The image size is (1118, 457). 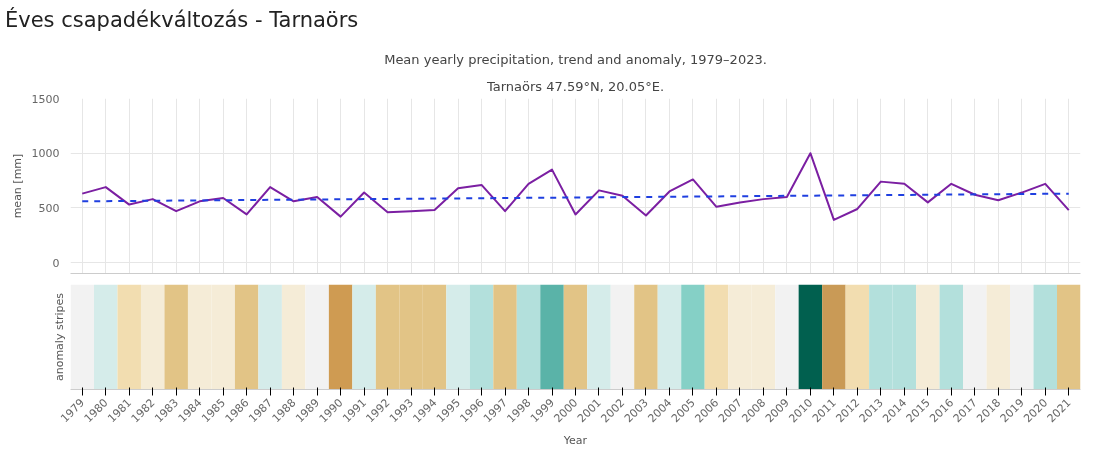 I want to click on y-tick-label: 1500, so click(x=45, y=99).